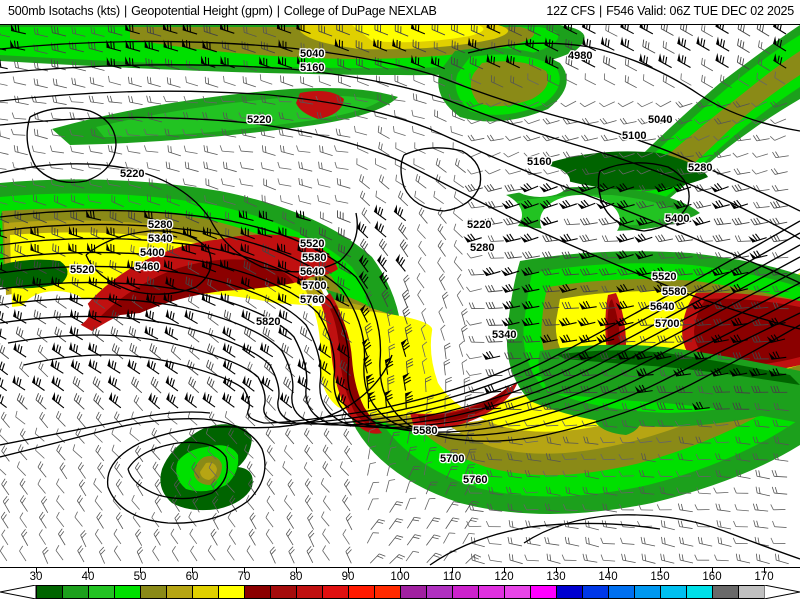  What do you see at coordinates (711, 577) in the screenshot?
I see `colorbar-tick-label: 160` at bounding box center [711, 577].